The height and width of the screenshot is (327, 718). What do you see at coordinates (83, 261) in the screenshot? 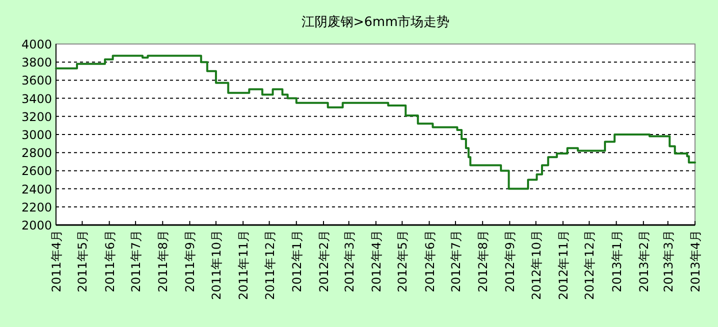
I see `x-tick-label: 2011年5月` at bounding box center [83, 261].